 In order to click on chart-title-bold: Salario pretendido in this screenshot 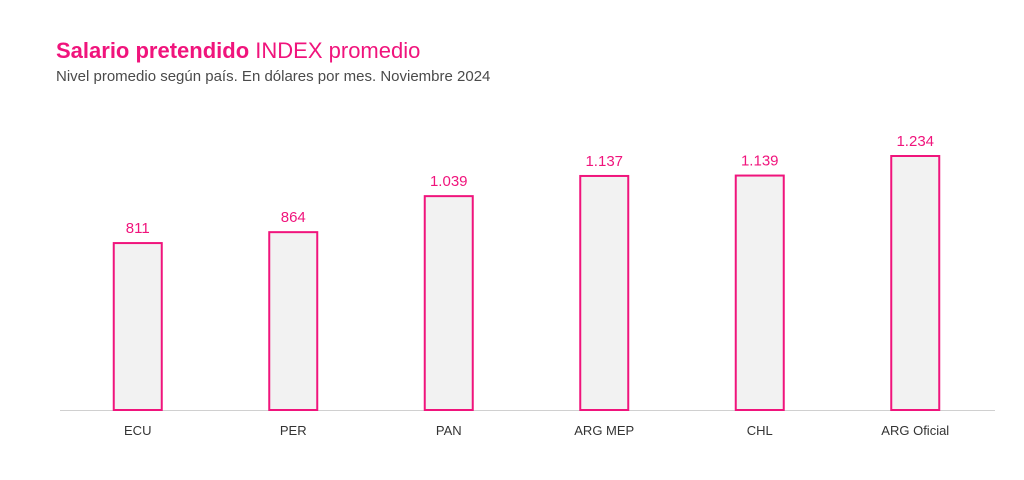, I will do `click(153, 50)`.